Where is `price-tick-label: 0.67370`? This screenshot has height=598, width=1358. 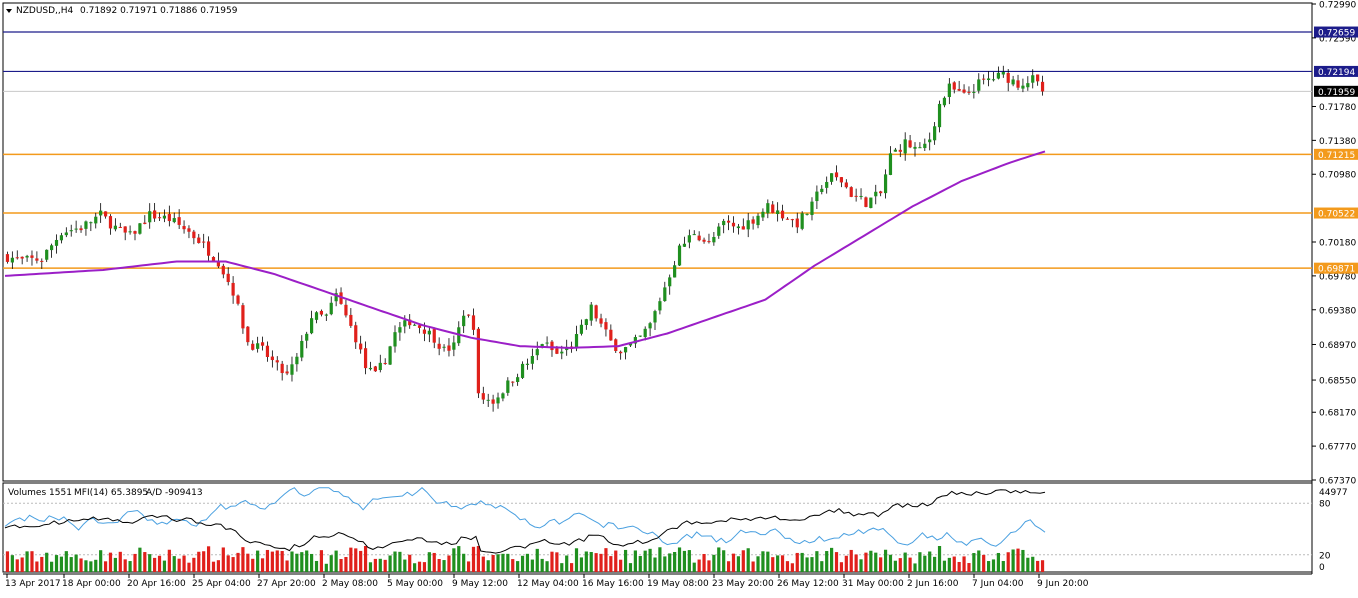 price-tick-label: 0.67370 is located at coordinates (1337, 482).